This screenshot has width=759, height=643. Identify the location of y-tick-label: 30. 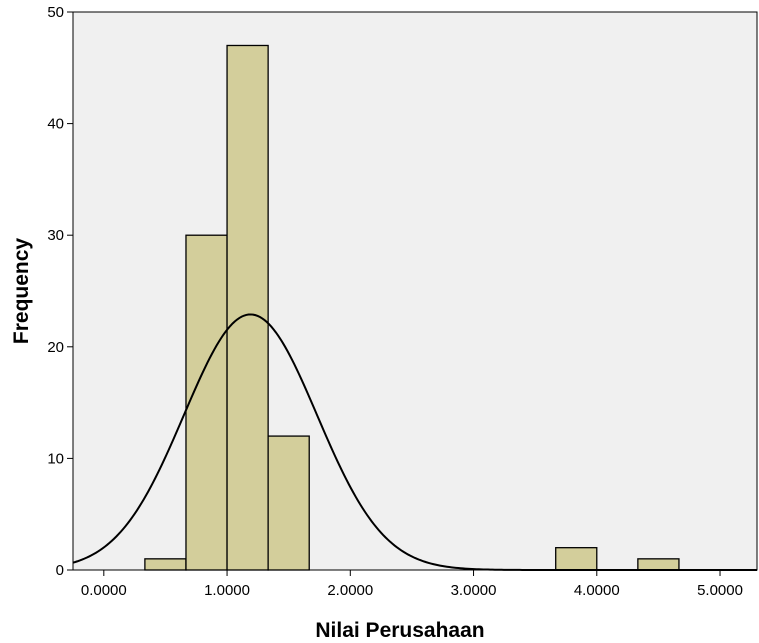
(55, 235).